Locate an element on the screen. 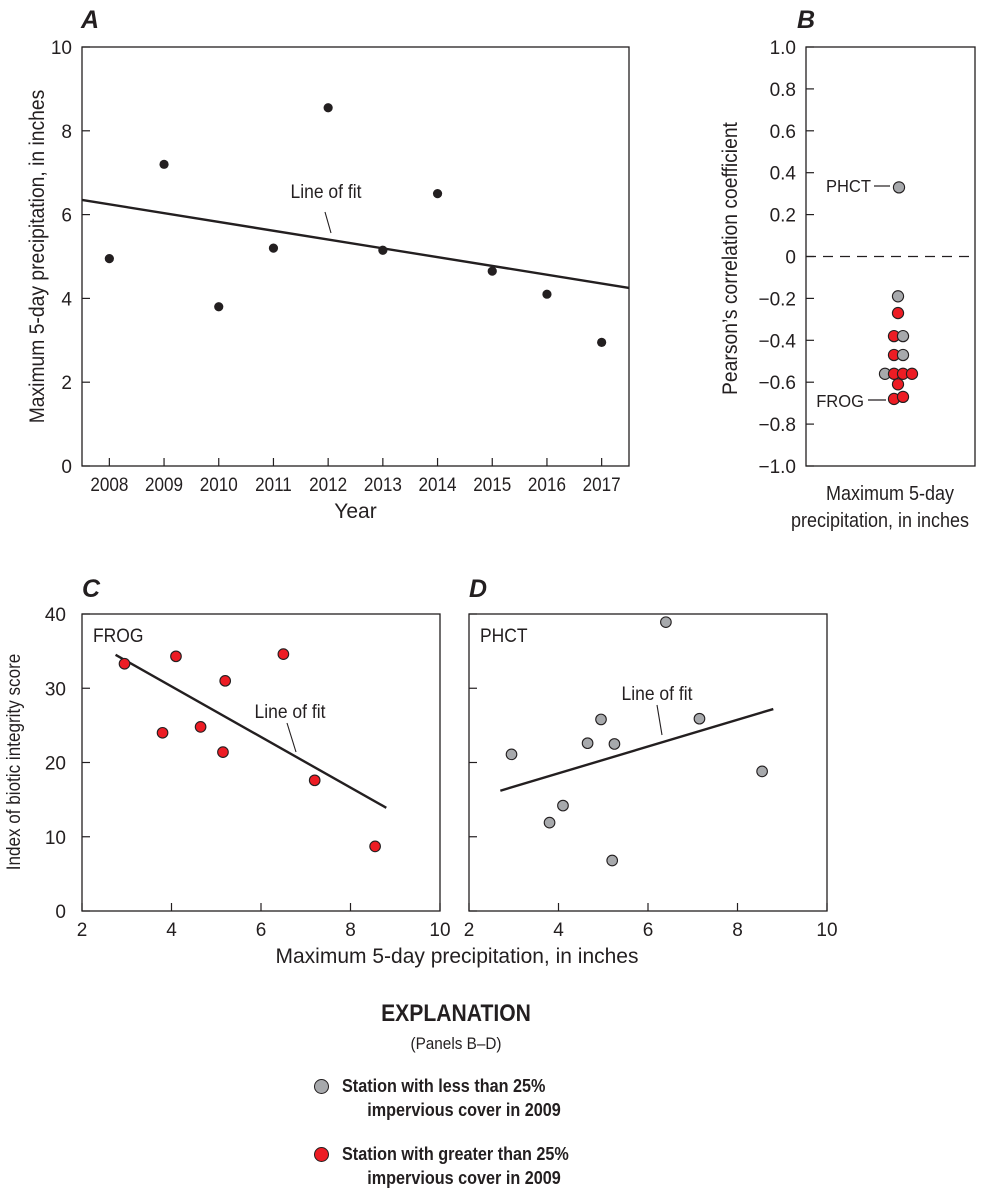 The height and width of the screenshot is (1198, 995). panel-c-xtick-label: 2 is located at coordinates (82, 930).